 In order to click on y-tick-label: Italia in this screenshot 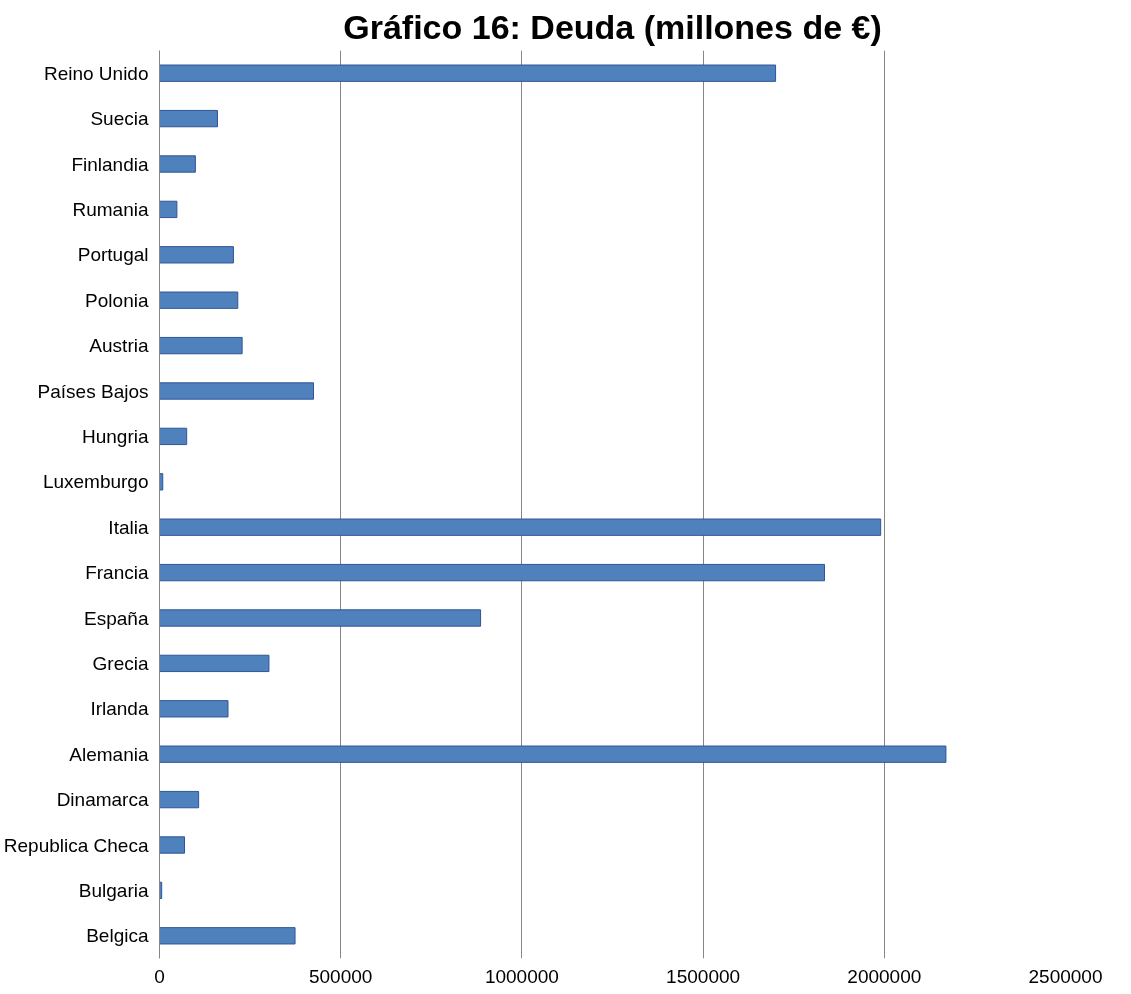, I will do `click(128, 527)`.